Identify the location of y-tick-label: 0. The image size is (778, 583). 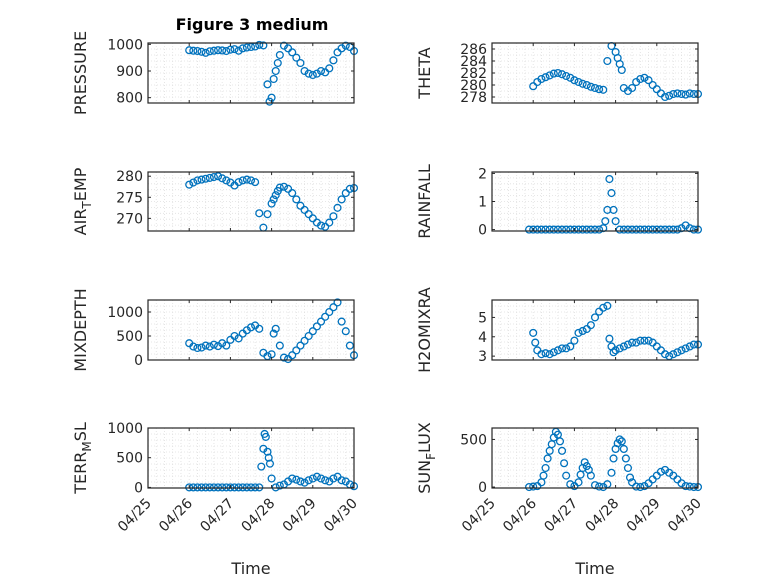
(138, 488).